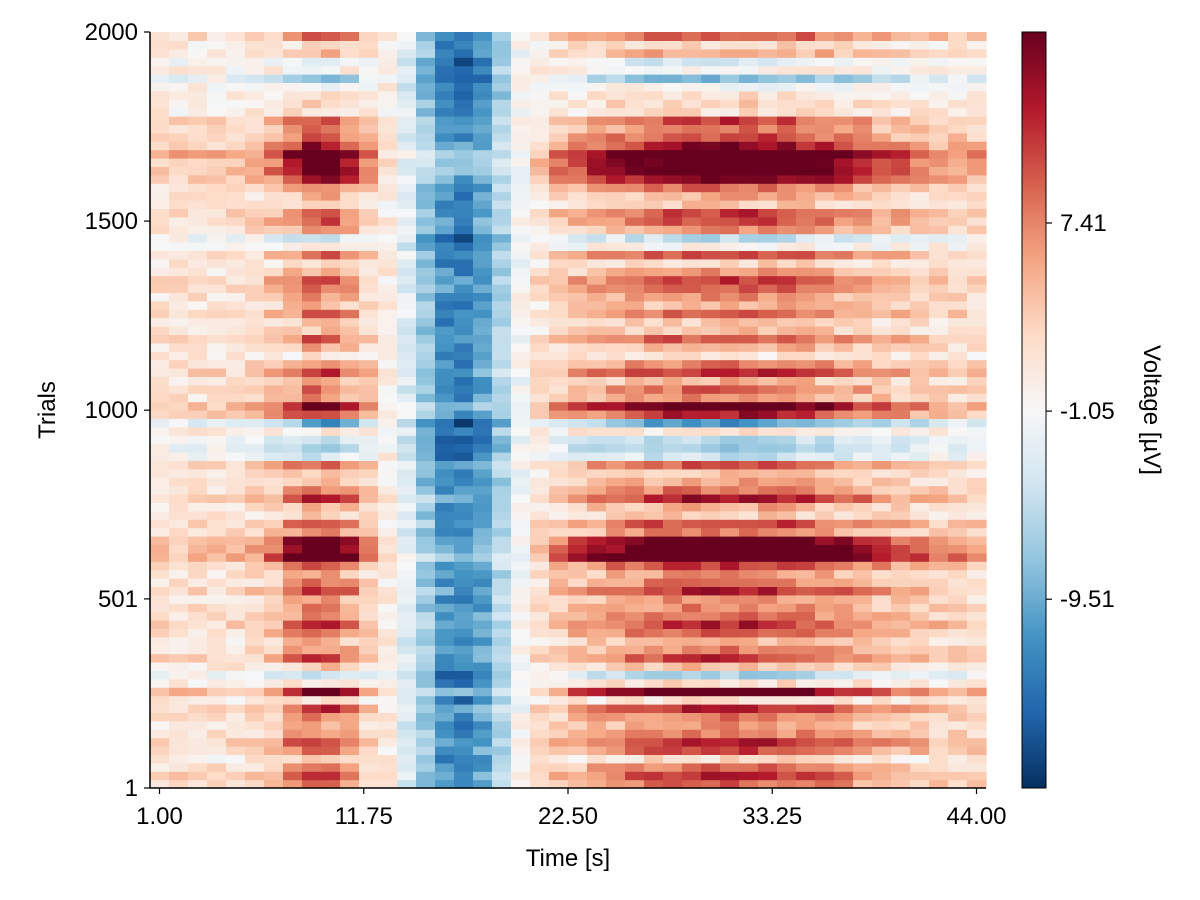  I want to click on x-axis-title: Time [s], so click(568, 858).